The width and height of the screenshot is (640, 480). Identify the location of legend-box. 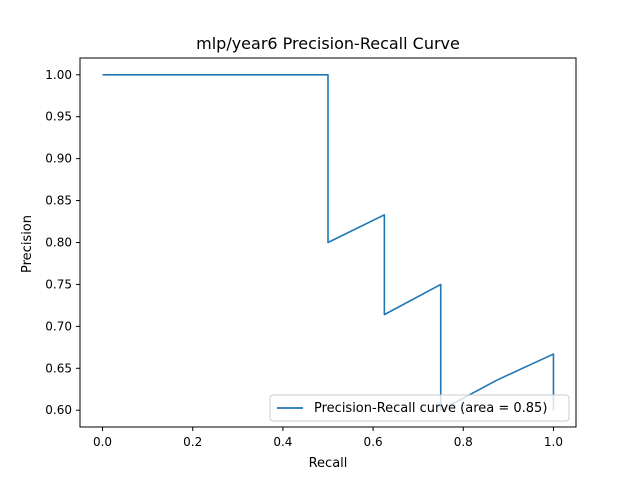
(419, 408).